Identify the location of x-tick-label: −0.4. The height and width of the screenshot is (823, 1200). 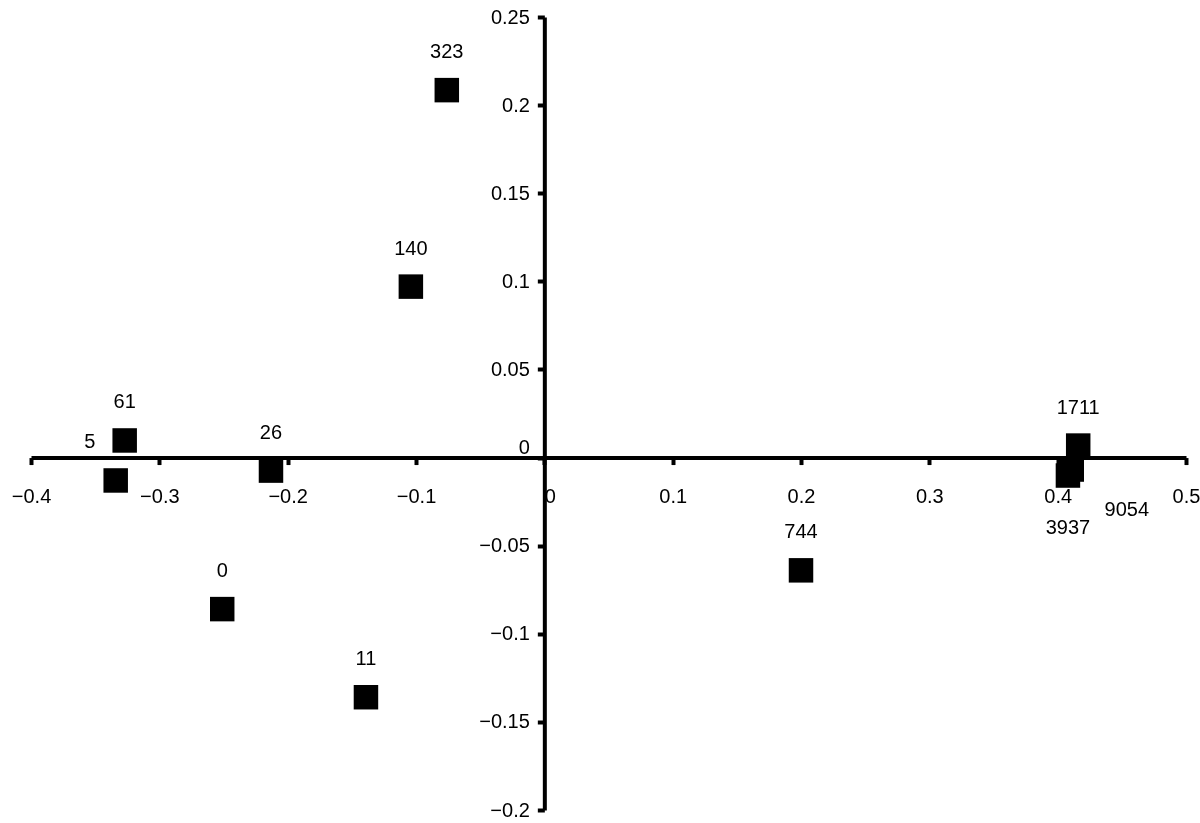
(31, 496).